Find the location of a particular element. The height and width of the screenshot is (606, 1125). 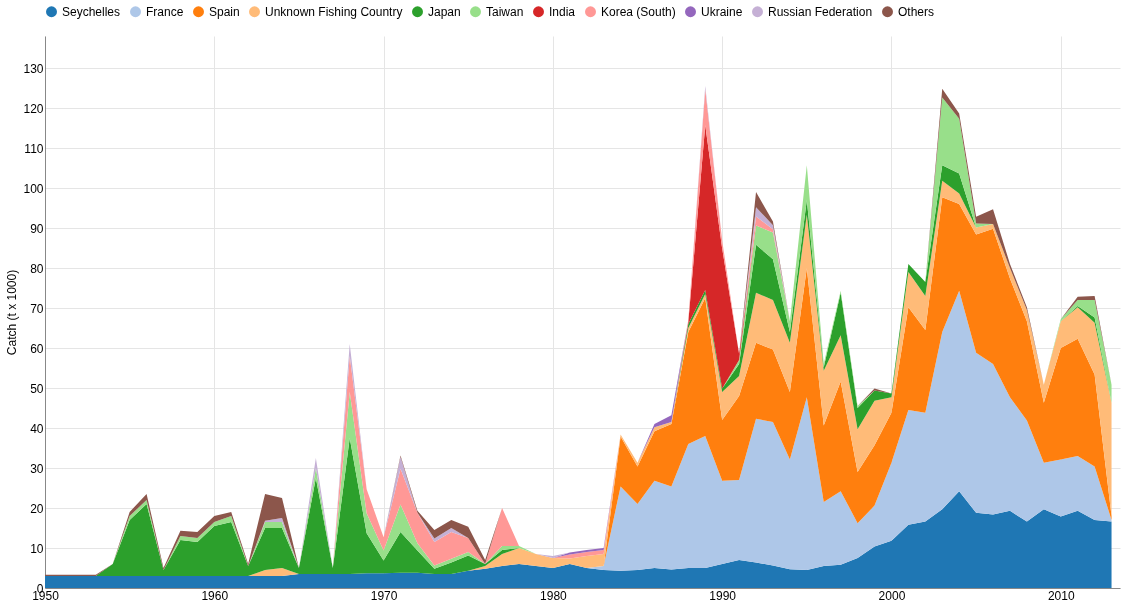

y-tick-label: 50 is located at coordinates (37, 388).